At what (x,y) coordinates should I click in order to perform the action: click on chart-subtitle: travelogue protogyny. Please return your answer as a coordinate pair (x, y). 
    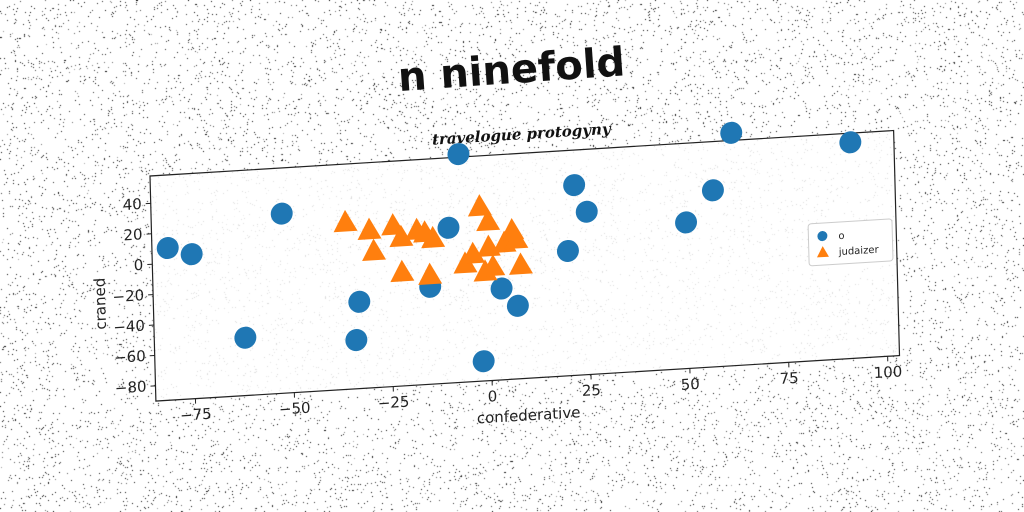
    Looking at the image, I should click on (522, 134).